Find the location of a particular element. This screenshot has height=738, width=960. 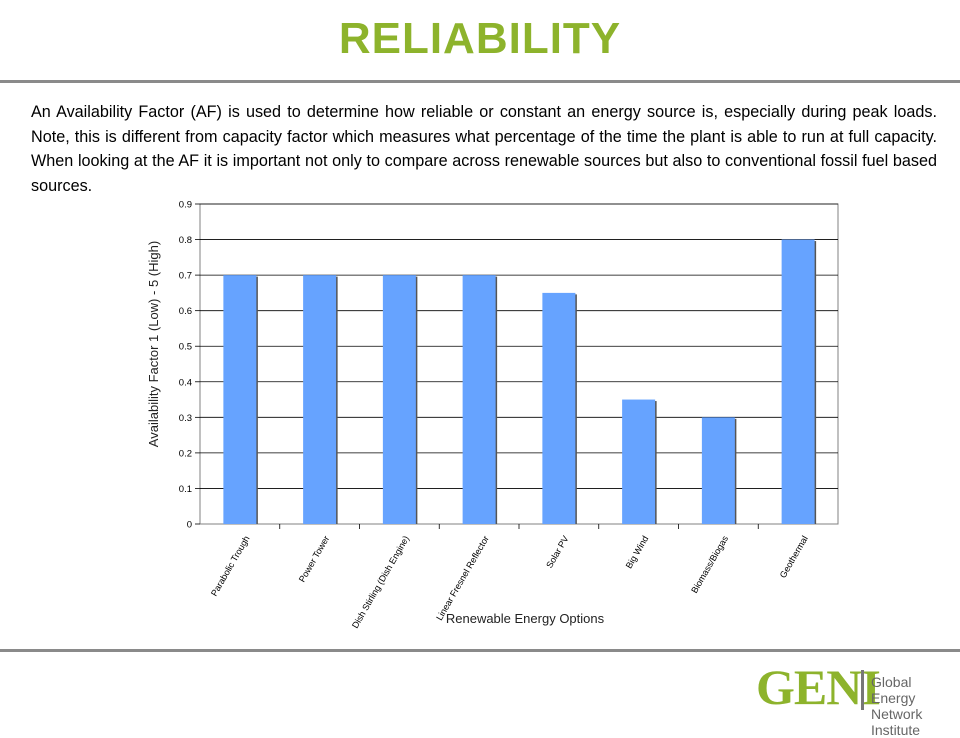

bottom-divider is located at coordinates (480, 650).